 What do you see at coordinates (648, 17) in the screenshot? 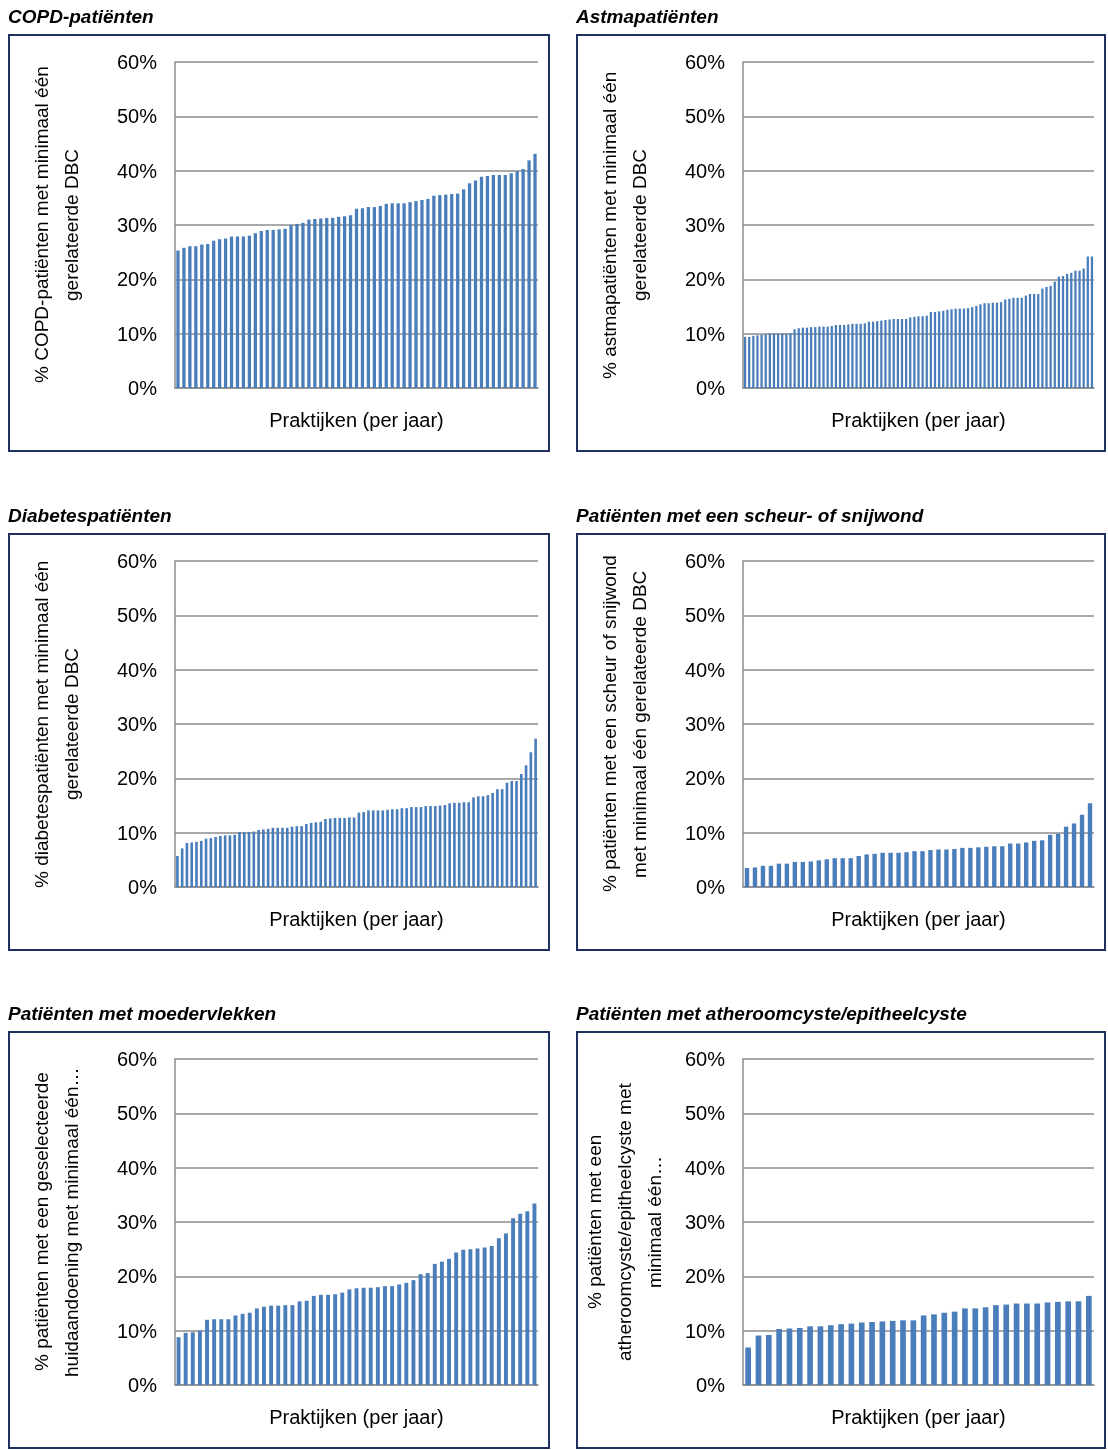
I see `chart-title: Astmapatiënten` at bounding box center [648, 17].